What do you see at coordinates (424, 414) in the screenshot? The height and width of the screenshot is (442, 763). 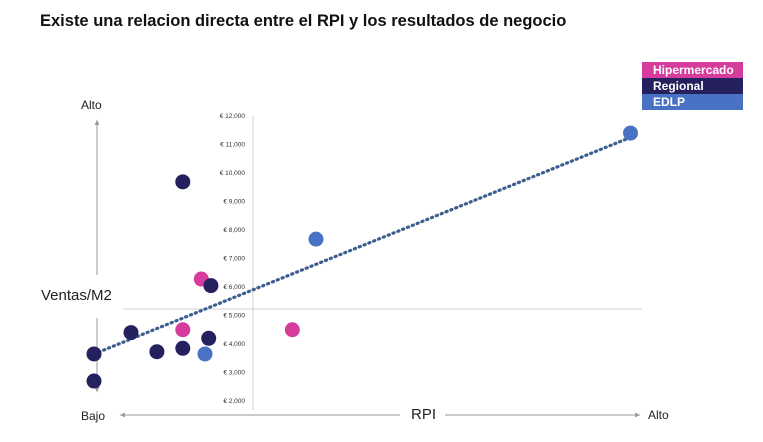 I see `x-axis-title: RPI` at bounding box center [424, 414].